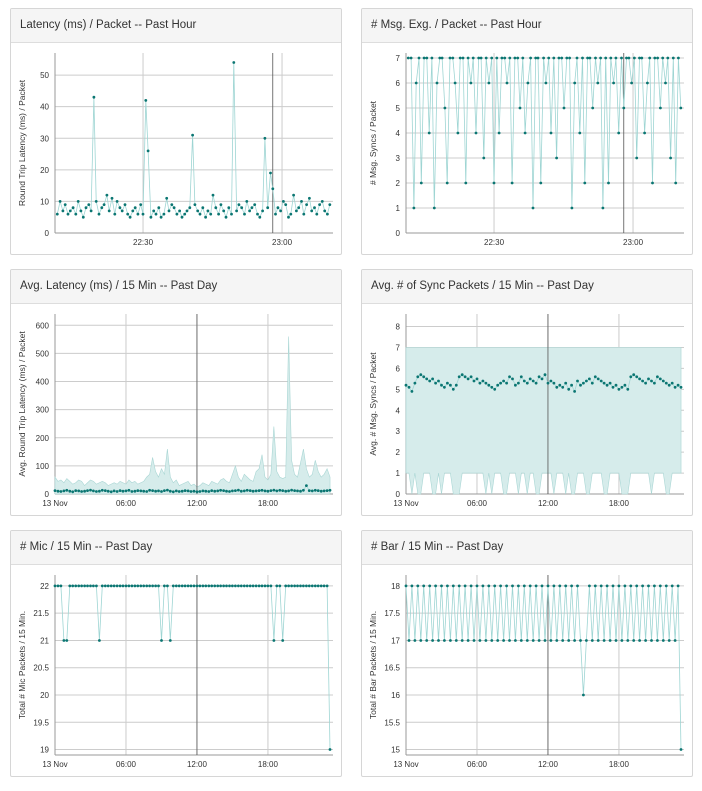 Image resolution: width=702 pixels, height=791 pixels. What do you see at coordinates (197, 503) in the screenshot?
I see `x-tick-label: 12:00` at bounding box center [197, 503].